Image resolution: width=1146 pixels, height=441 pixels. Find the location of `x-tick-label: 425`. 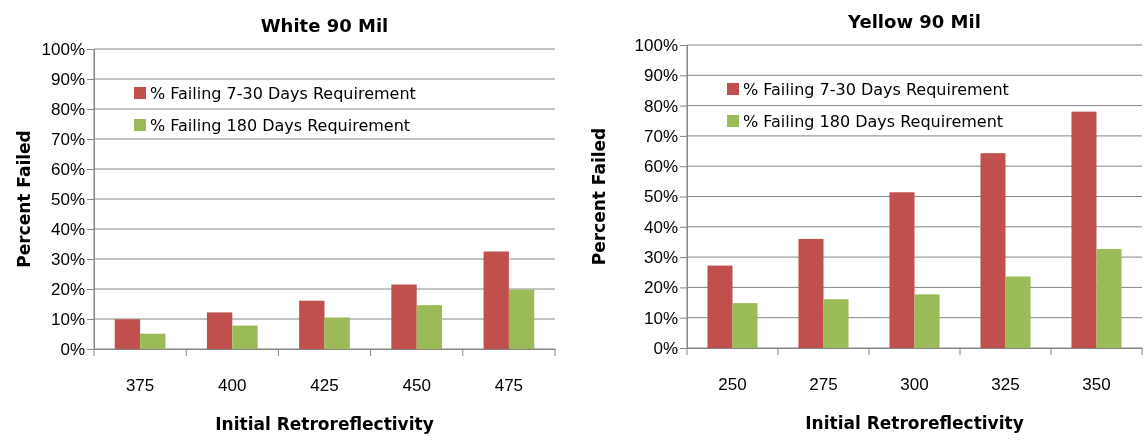

x-tick-label: 425 is located at coordinates (324, 386).